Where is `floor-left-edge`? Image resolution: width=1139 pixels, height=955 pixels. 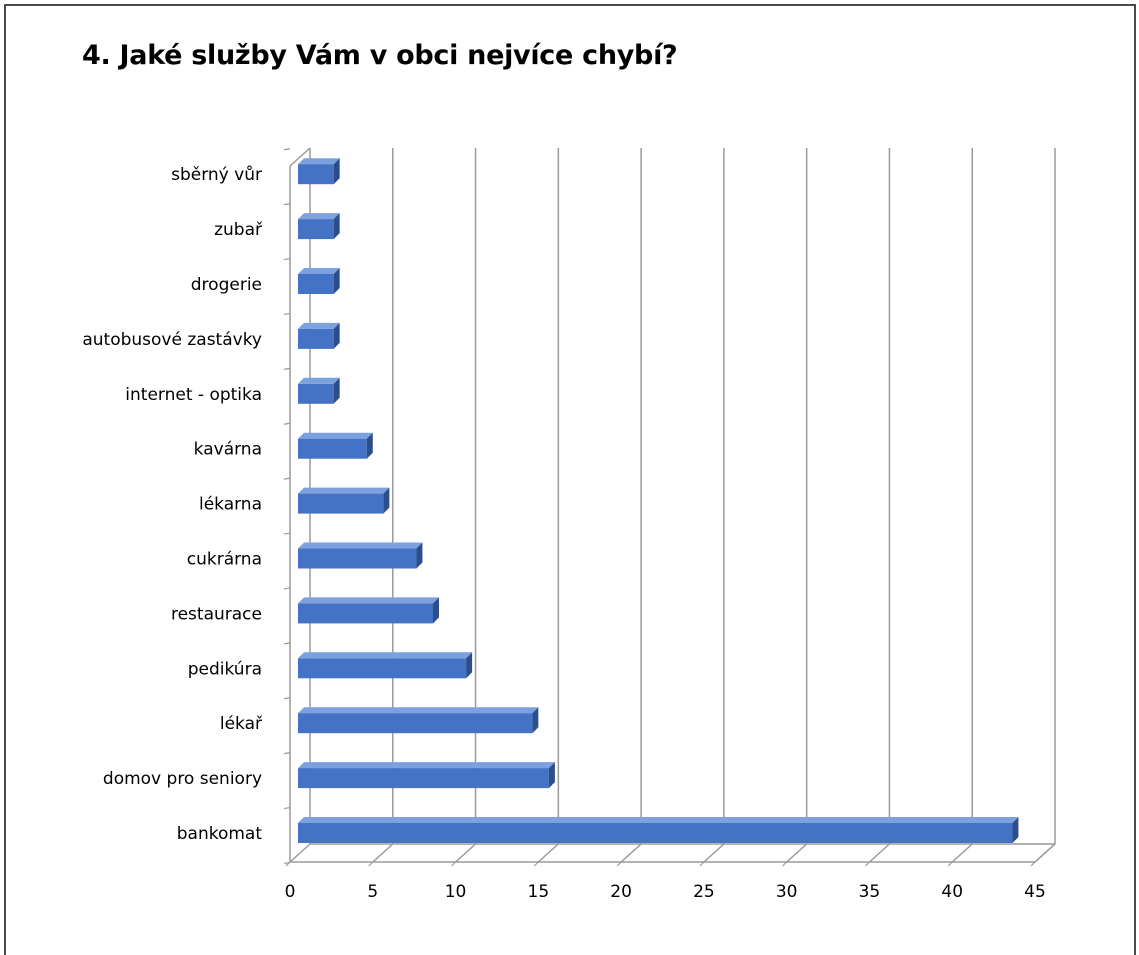 floor-left-edge is located at coordinates (300, 853).